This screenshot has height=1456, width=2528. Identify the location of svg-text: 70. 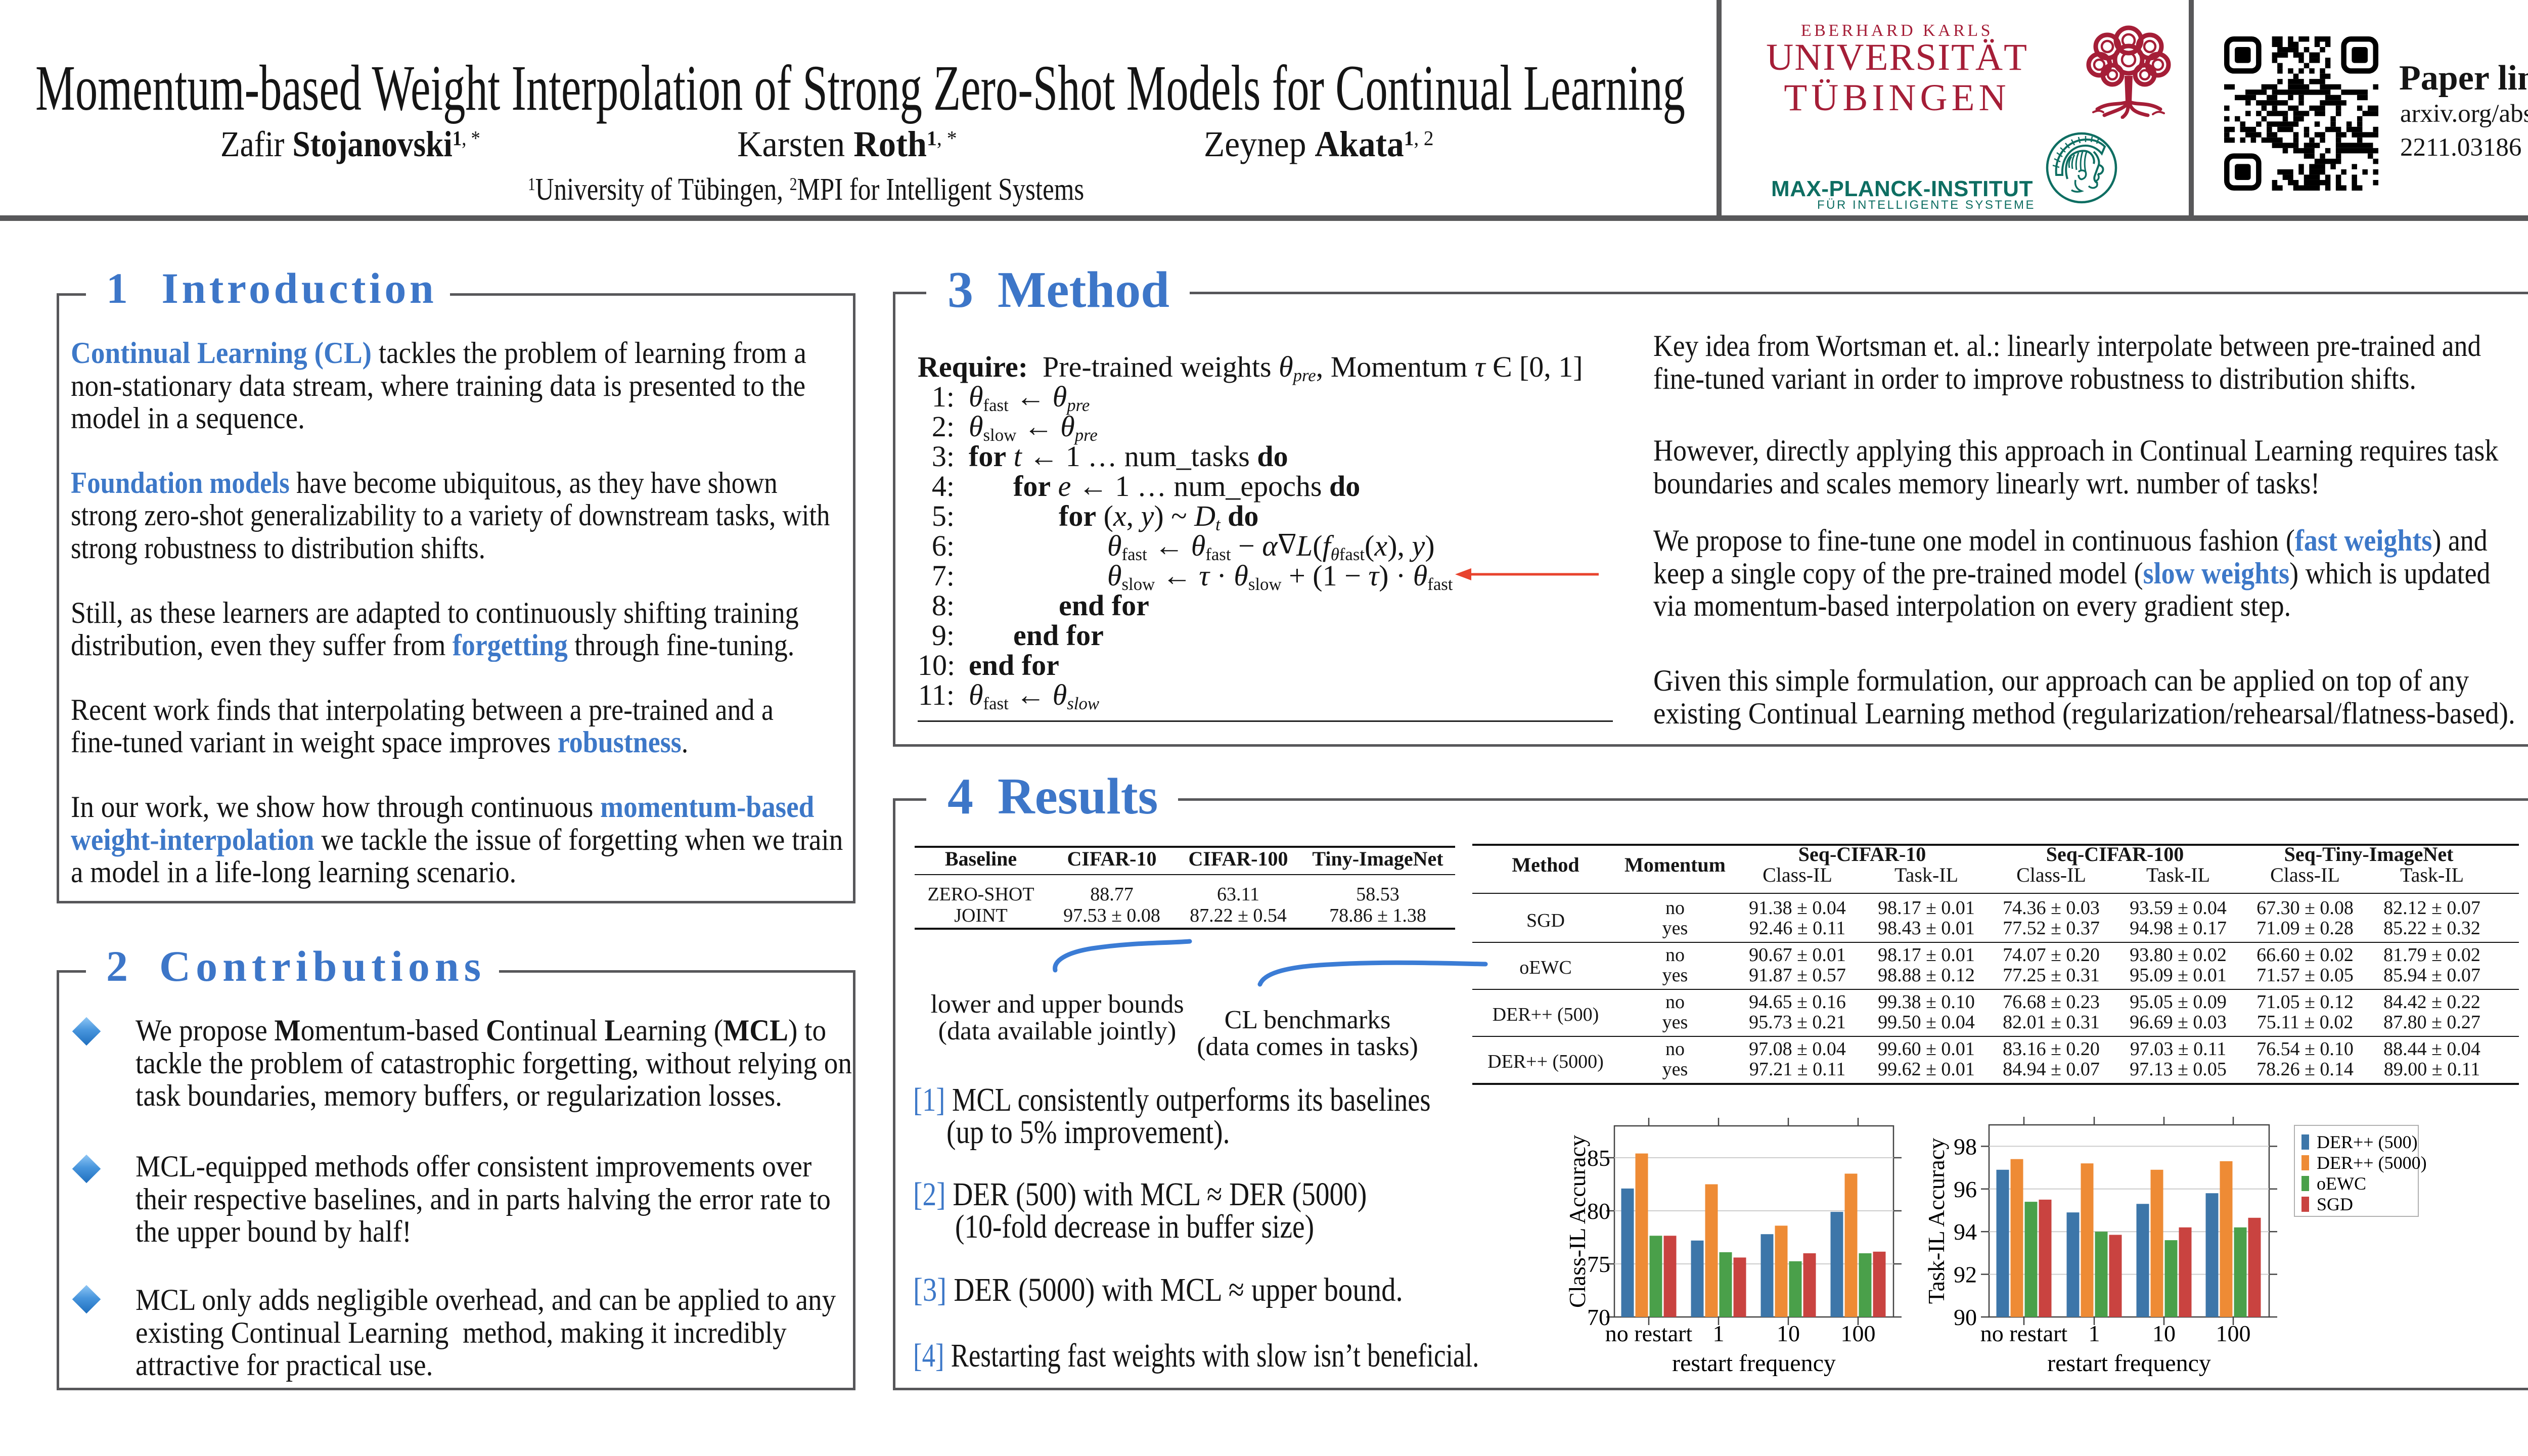
(1599, 1317).